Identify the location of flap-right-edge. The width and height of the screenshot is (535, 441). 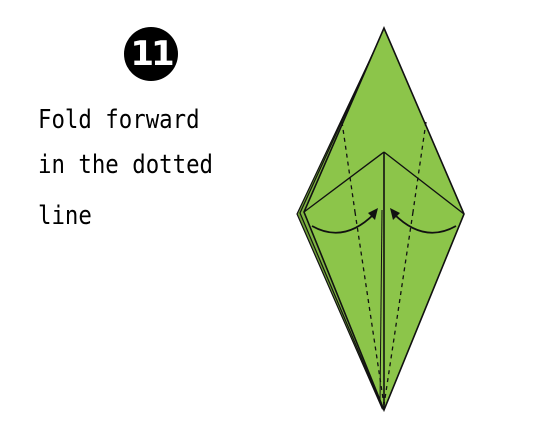
(424, 183).